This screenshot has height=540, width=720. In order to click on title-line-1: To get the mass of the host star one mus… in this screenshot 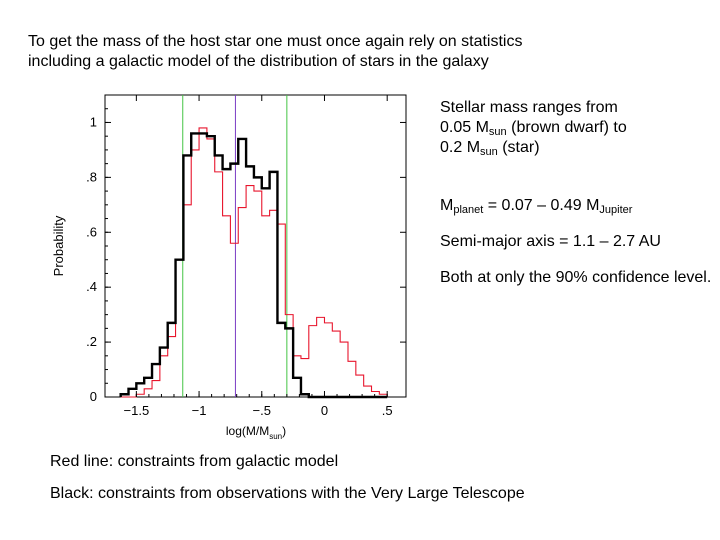, I will do `click(275, 41)`.